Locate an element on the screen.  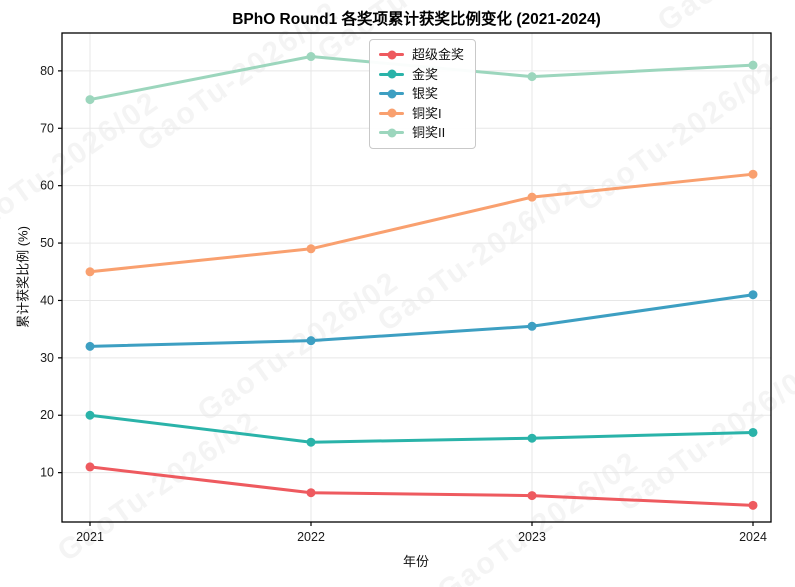
y-tick-label: 80 is located at coordinates (47, 71).